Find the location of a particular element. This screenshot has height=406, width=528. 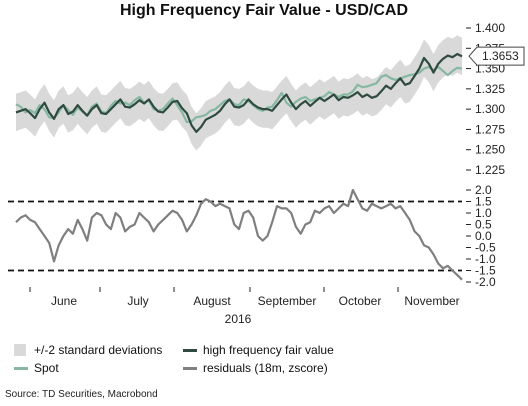

legend-item-spot: Spot is located at coordinates (36, 368).